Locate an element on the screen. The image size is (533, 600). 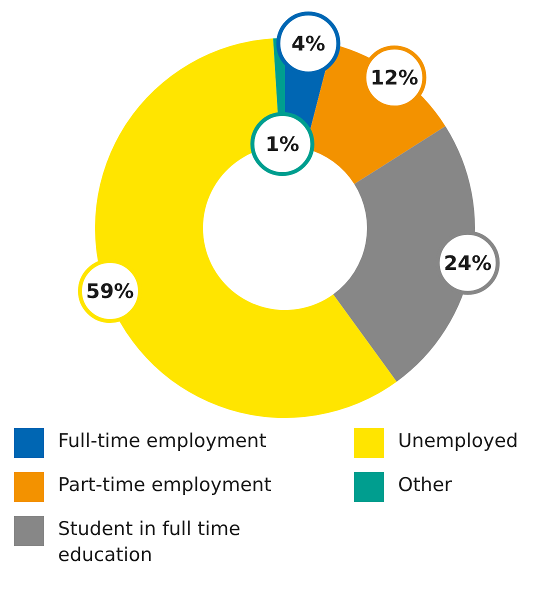
legend-label: Full-time employment is located at coordinates (163, 441).